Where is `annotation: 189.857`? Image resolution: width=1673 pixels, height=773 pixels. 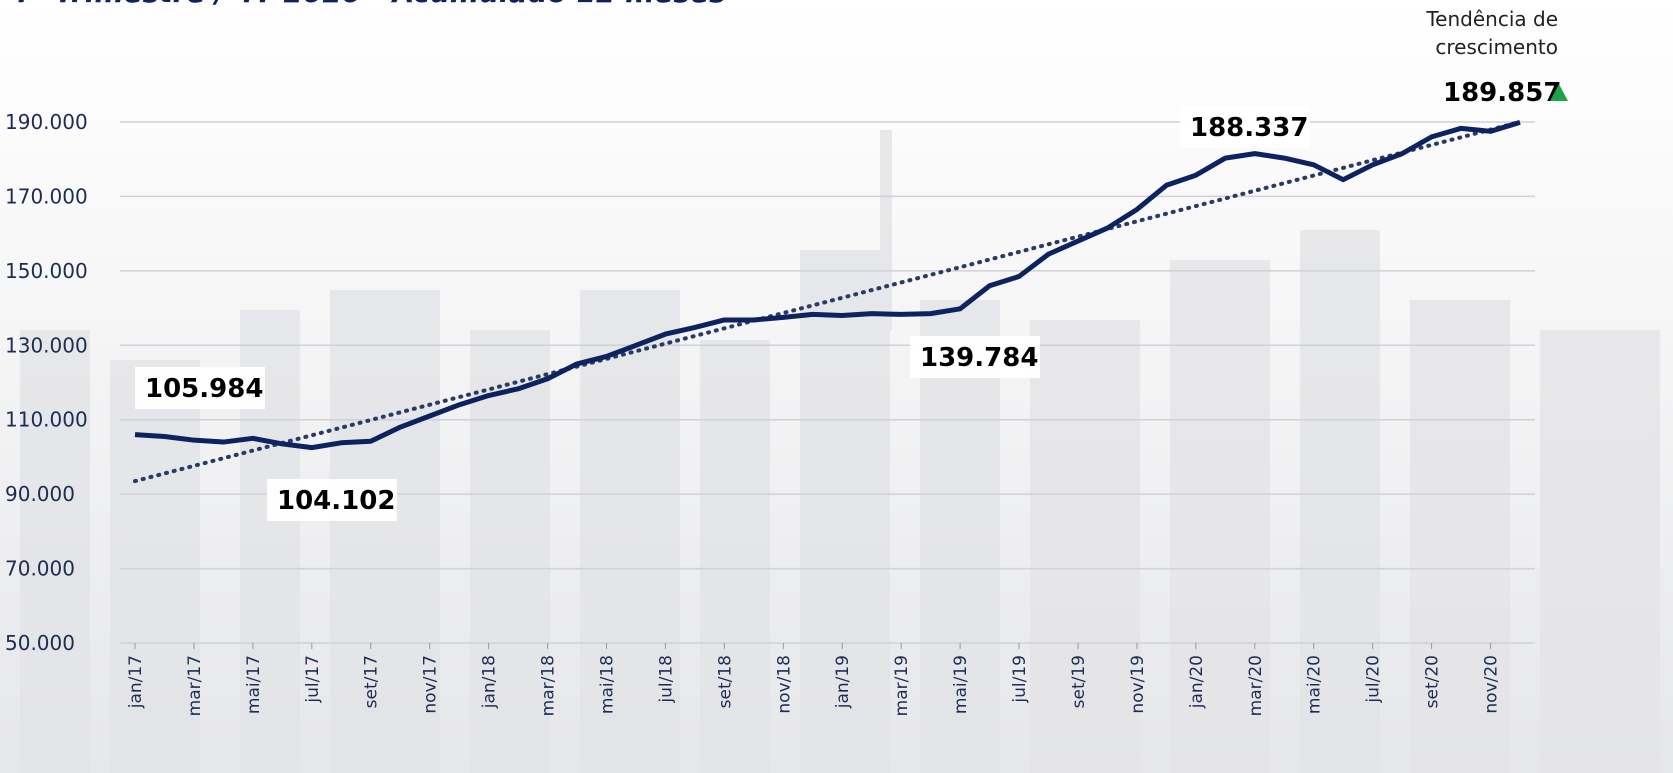 annotation: 189.857 is located at coordinates (1502, 93).